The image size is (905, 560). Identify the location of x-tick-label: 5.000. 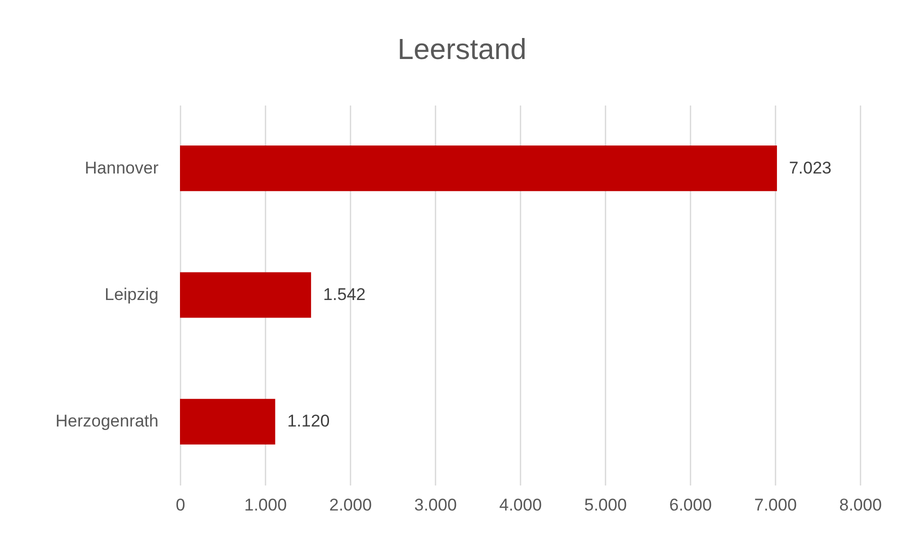
(605, 505).